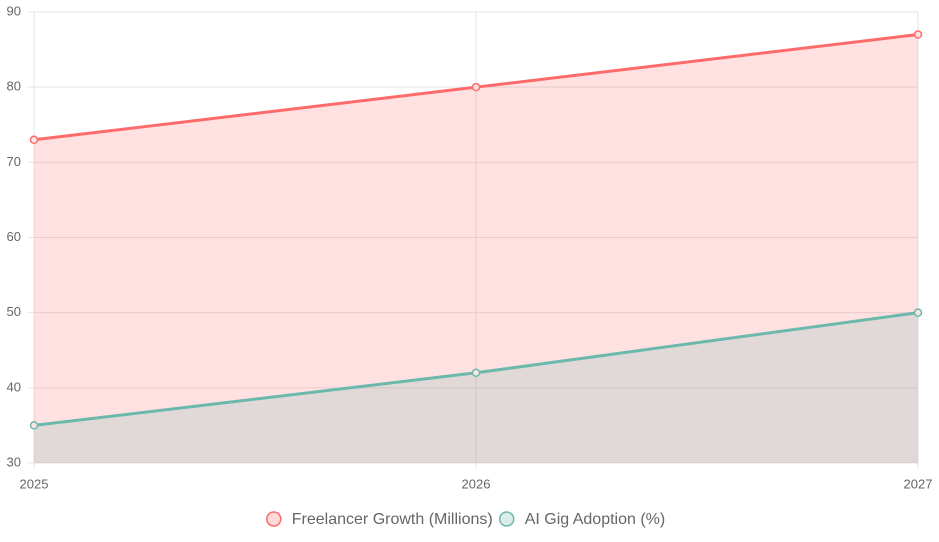  Describe the element at coordinates (14, 386) in the screenshot. I see `y-tick-label: 40` at that location.